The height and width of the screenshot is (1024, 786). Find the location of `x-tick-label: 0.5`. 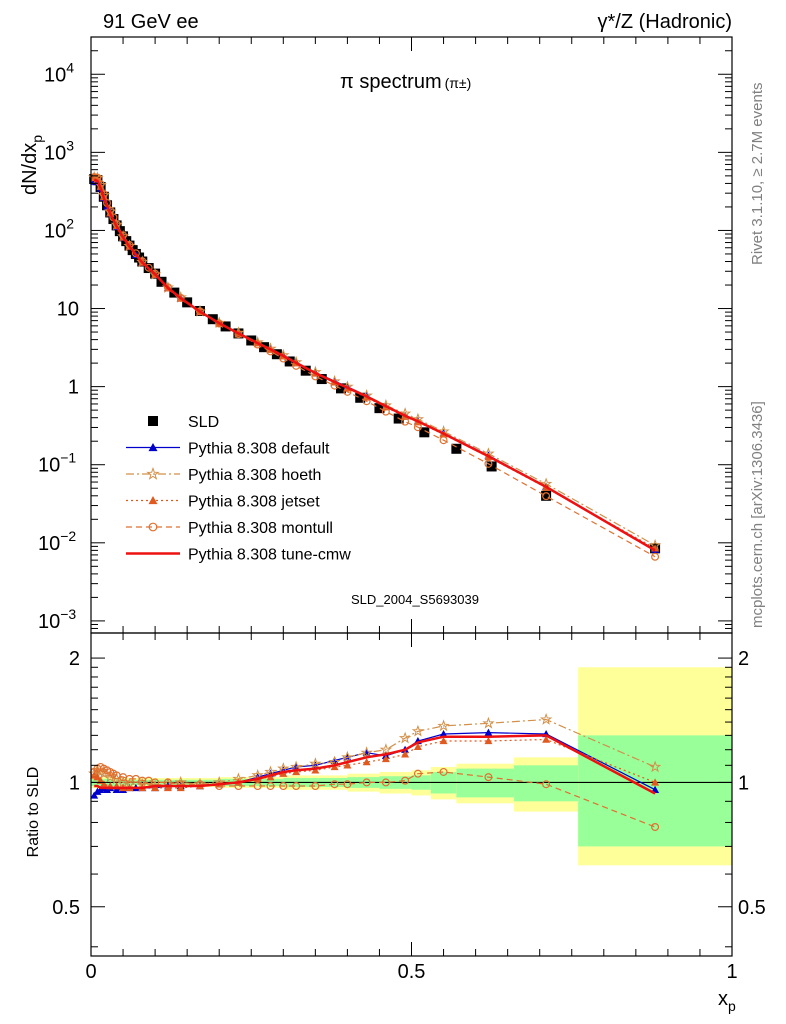

x-tick-label: 0.5 is located at coordinates (412, 972).